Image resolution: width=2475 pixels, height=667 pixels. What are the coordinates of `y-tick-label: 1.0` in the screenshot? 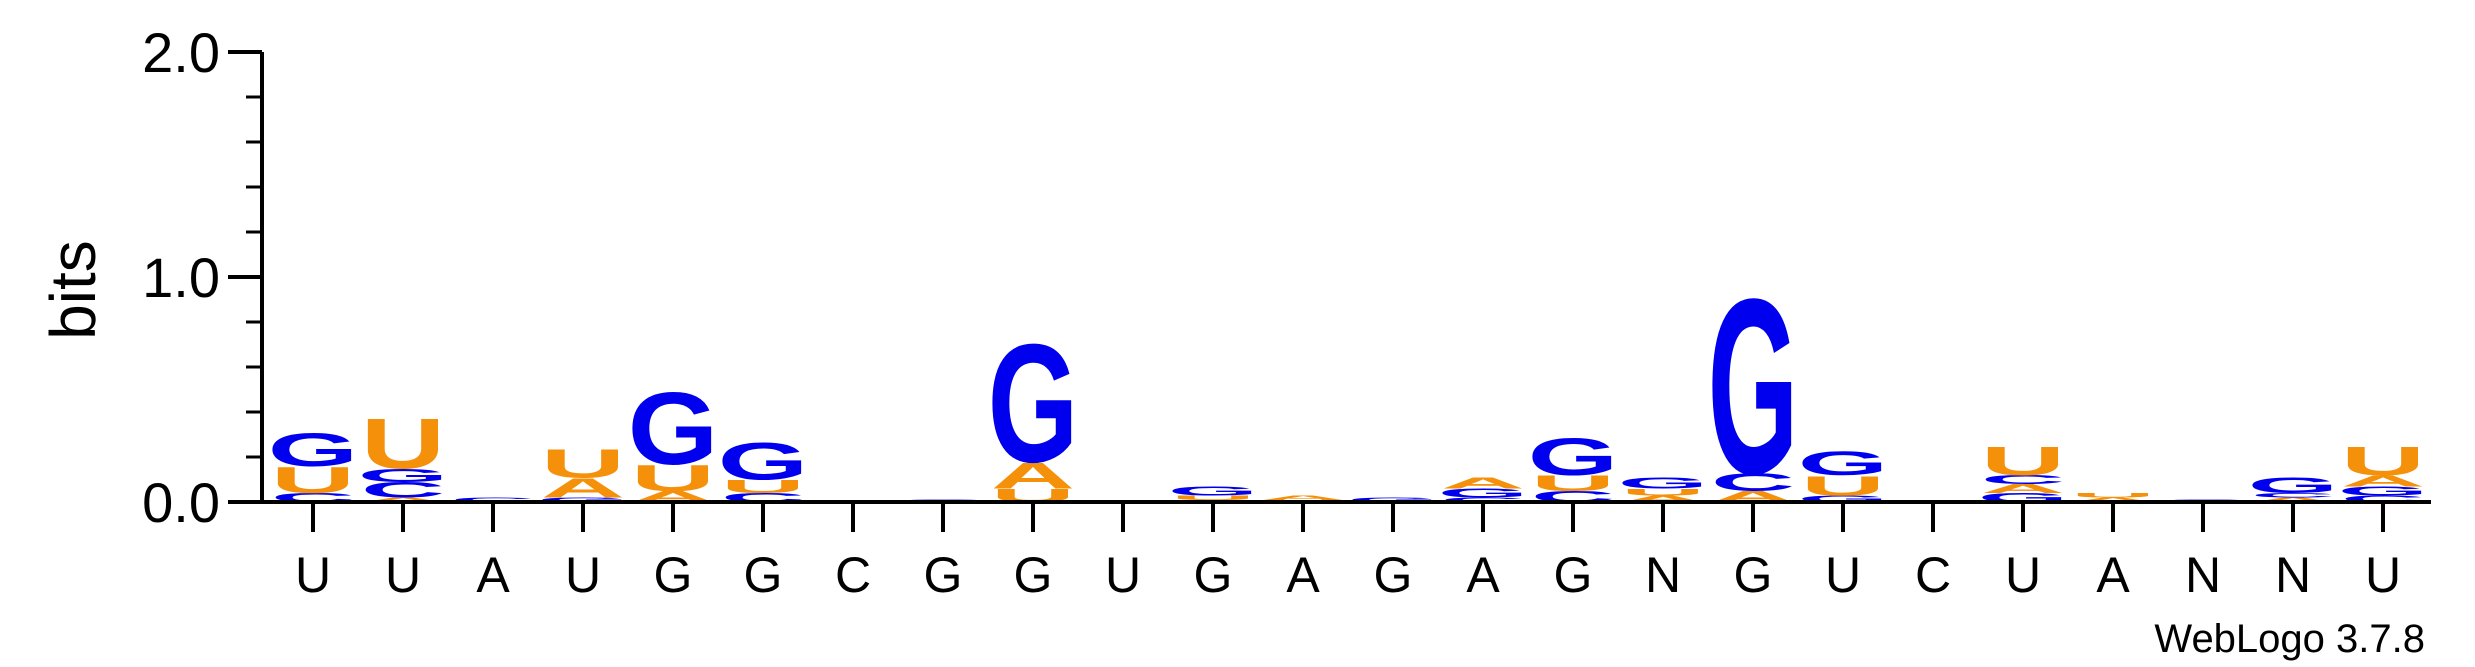 It's located at (181, 277).